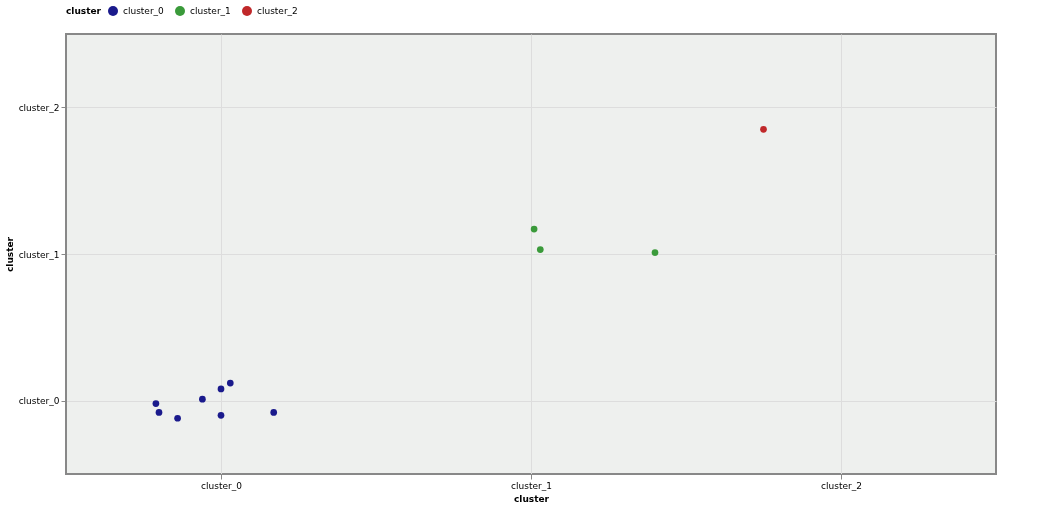 This screenshot has height=531, width=1046. I want to click on x-axis-title: cluster, so click(531, 498).